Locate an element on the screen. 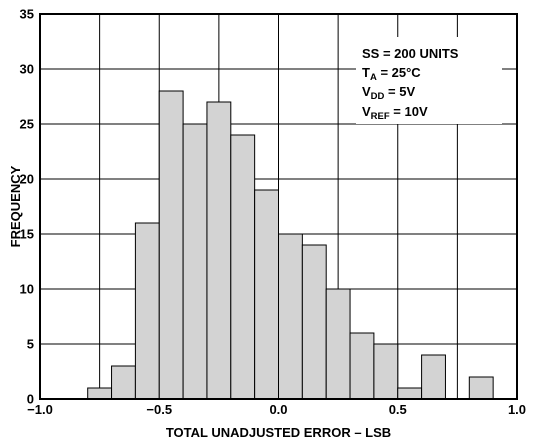 This screenshot has width=547, height=443. annotation-ta: TA = 25°C is located at coordinates (391, 74).